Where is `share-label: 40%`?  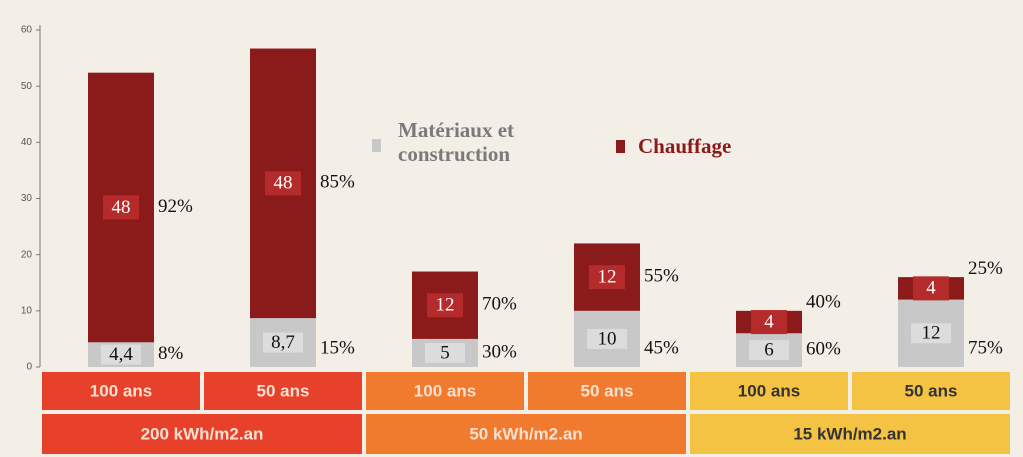 share-label: 40% is located at coordinates (823, 302).